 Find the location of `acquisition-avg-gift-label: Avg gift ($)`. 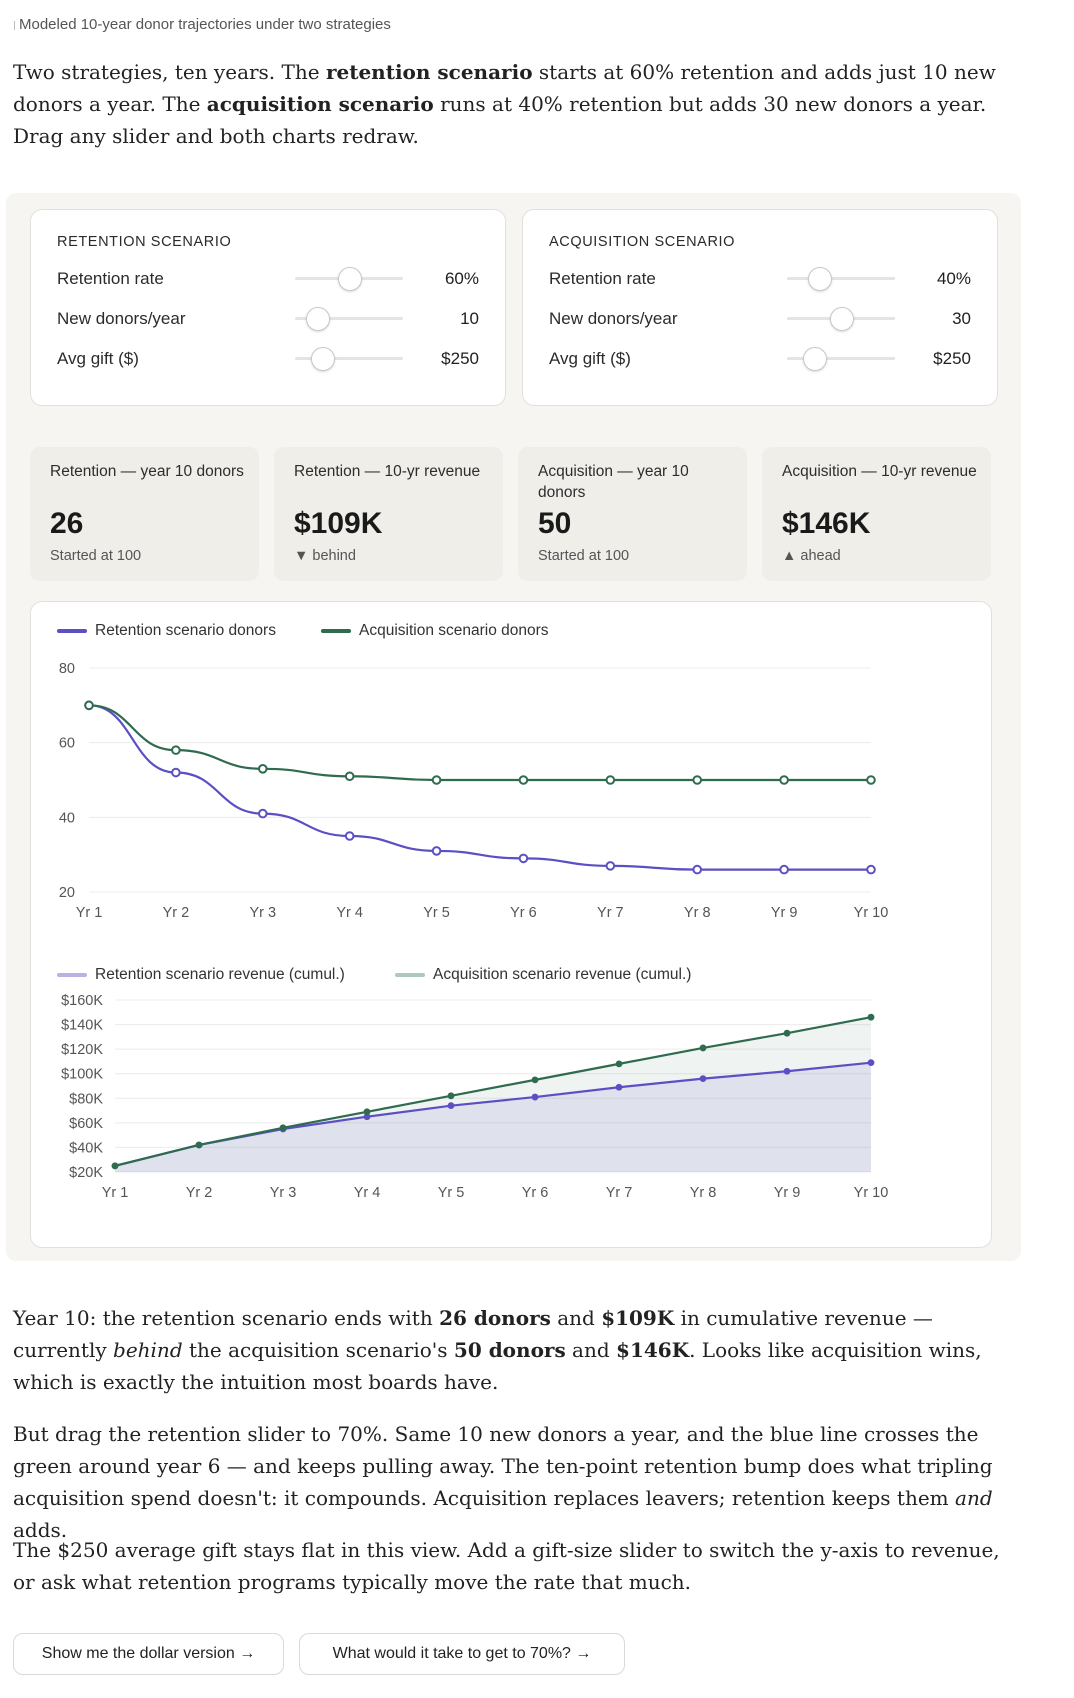

acquisition-avg-gift-label: Avg gift ($) is located at coordinates (590, 358).